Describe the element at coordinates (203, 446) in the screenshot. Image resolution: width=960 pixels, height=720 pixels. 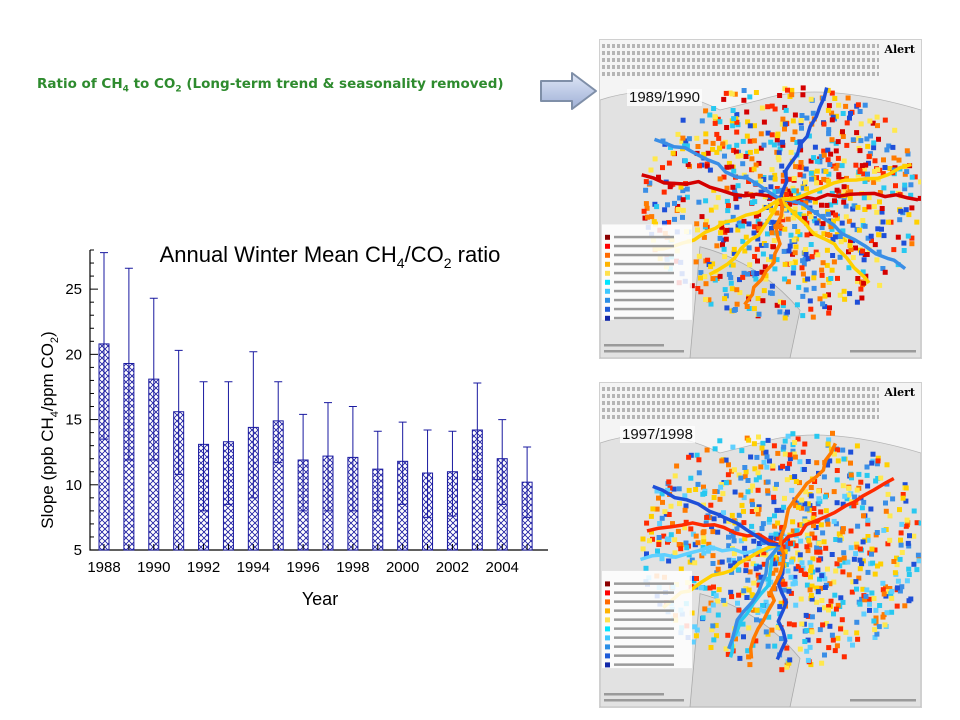
I see `error-bar-1992` at that location.